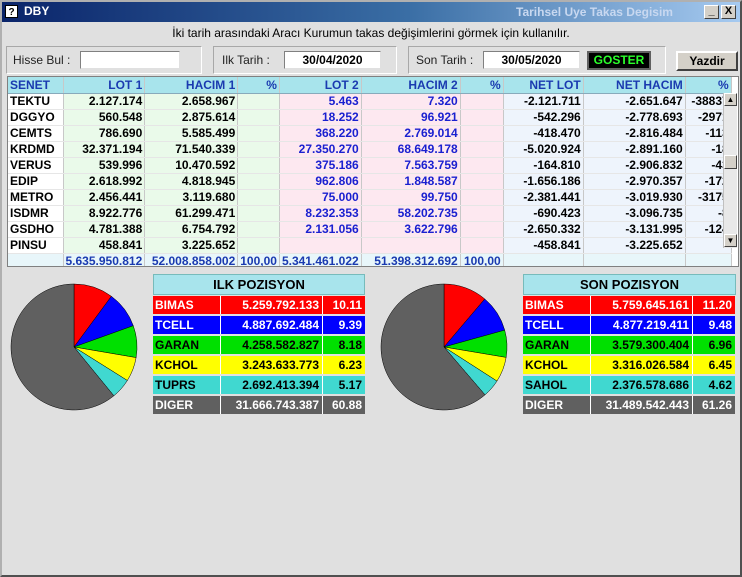 The height and width of the screenshot is (577, 742). I want to click on position-value: 31.666.743.387, so click(272, 405).